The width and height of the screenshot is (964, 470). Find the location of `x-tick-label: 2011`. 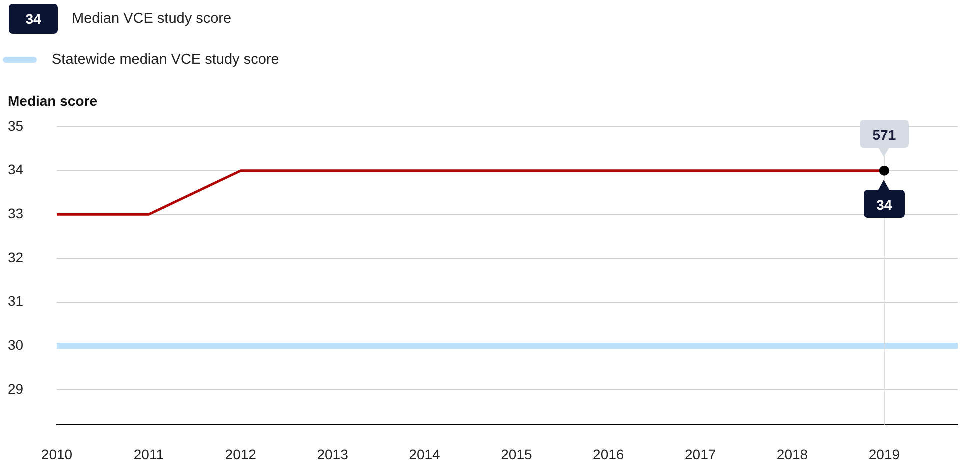

x-tick-label: 2011 is located at coordinates (149, 454).